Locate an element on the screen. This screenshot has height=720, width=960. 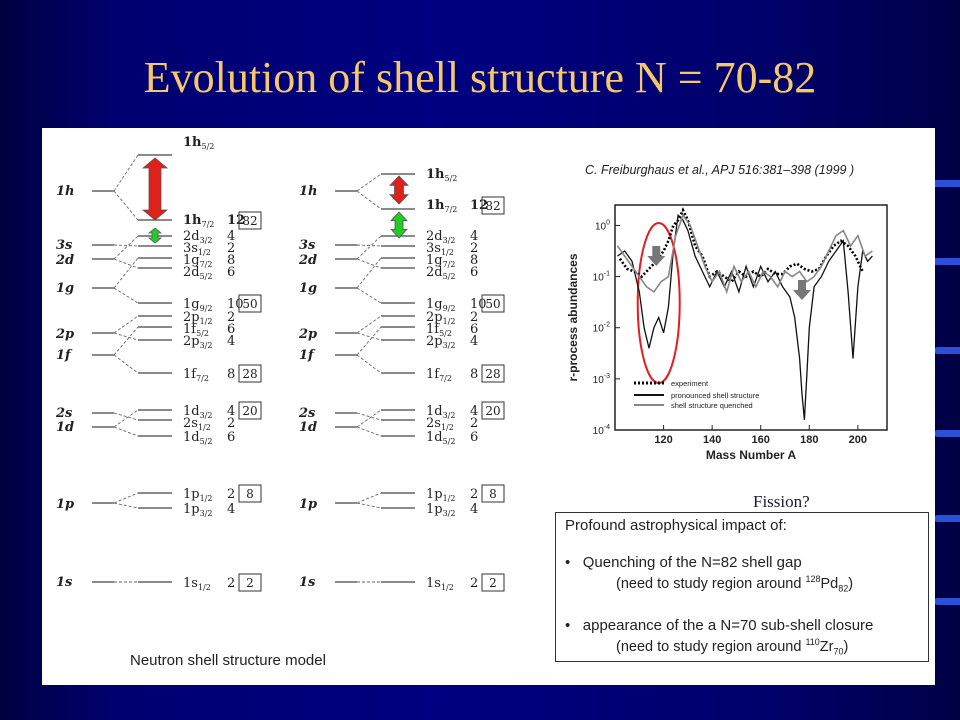
orbital-nl: 1s is located at coordinates (433, 583).